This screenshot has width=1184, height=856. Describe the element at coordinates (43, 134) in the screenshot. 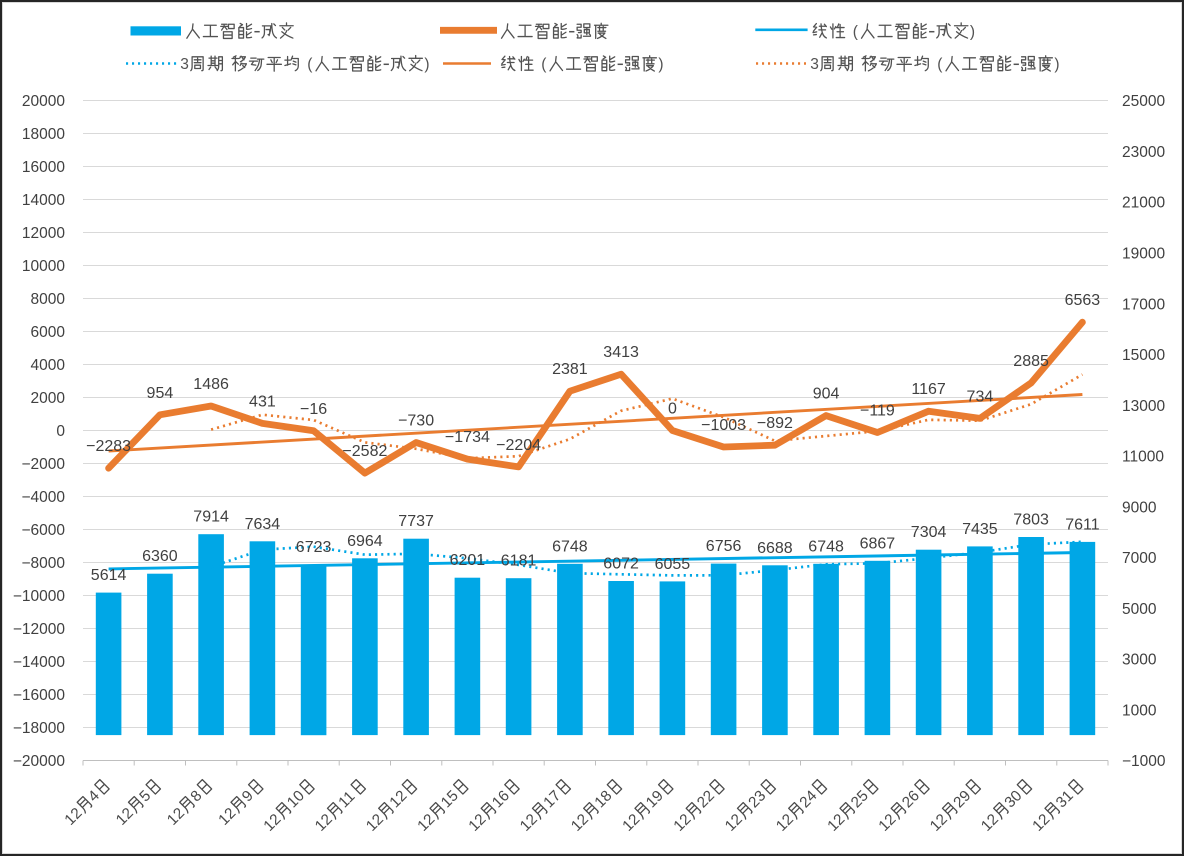

I see `svg-text: 18000` at that location.